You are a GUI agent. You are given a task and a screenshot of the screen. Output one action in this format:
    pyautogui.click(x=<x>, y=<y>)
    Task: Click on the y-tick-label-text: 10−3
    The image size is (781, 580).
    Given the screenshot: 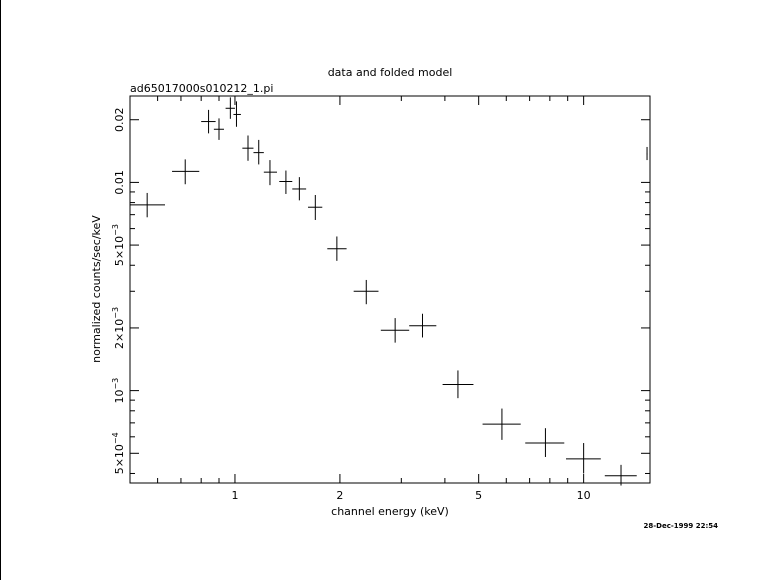 What is the action you would take?
    pyautogui.click(x=118, y=391)
    